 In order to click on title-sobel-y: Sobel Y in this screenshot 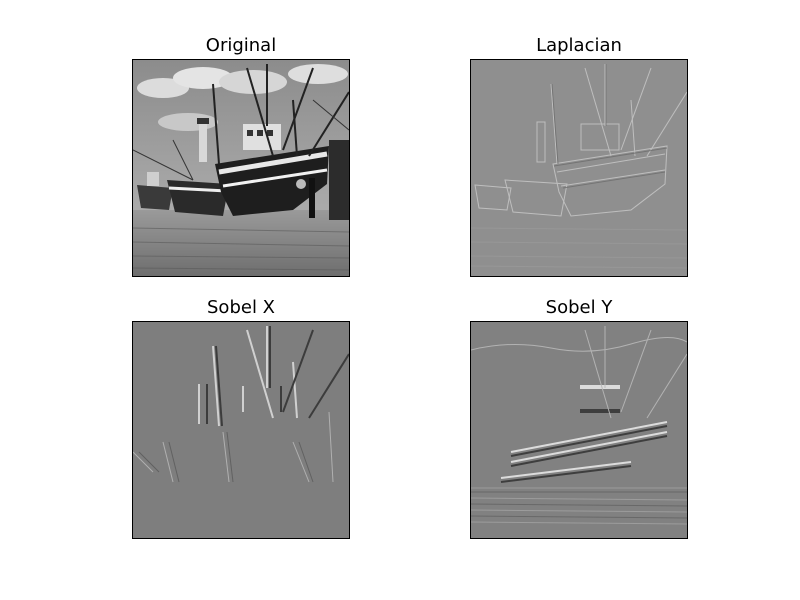, I will do `click(579, 307)`.